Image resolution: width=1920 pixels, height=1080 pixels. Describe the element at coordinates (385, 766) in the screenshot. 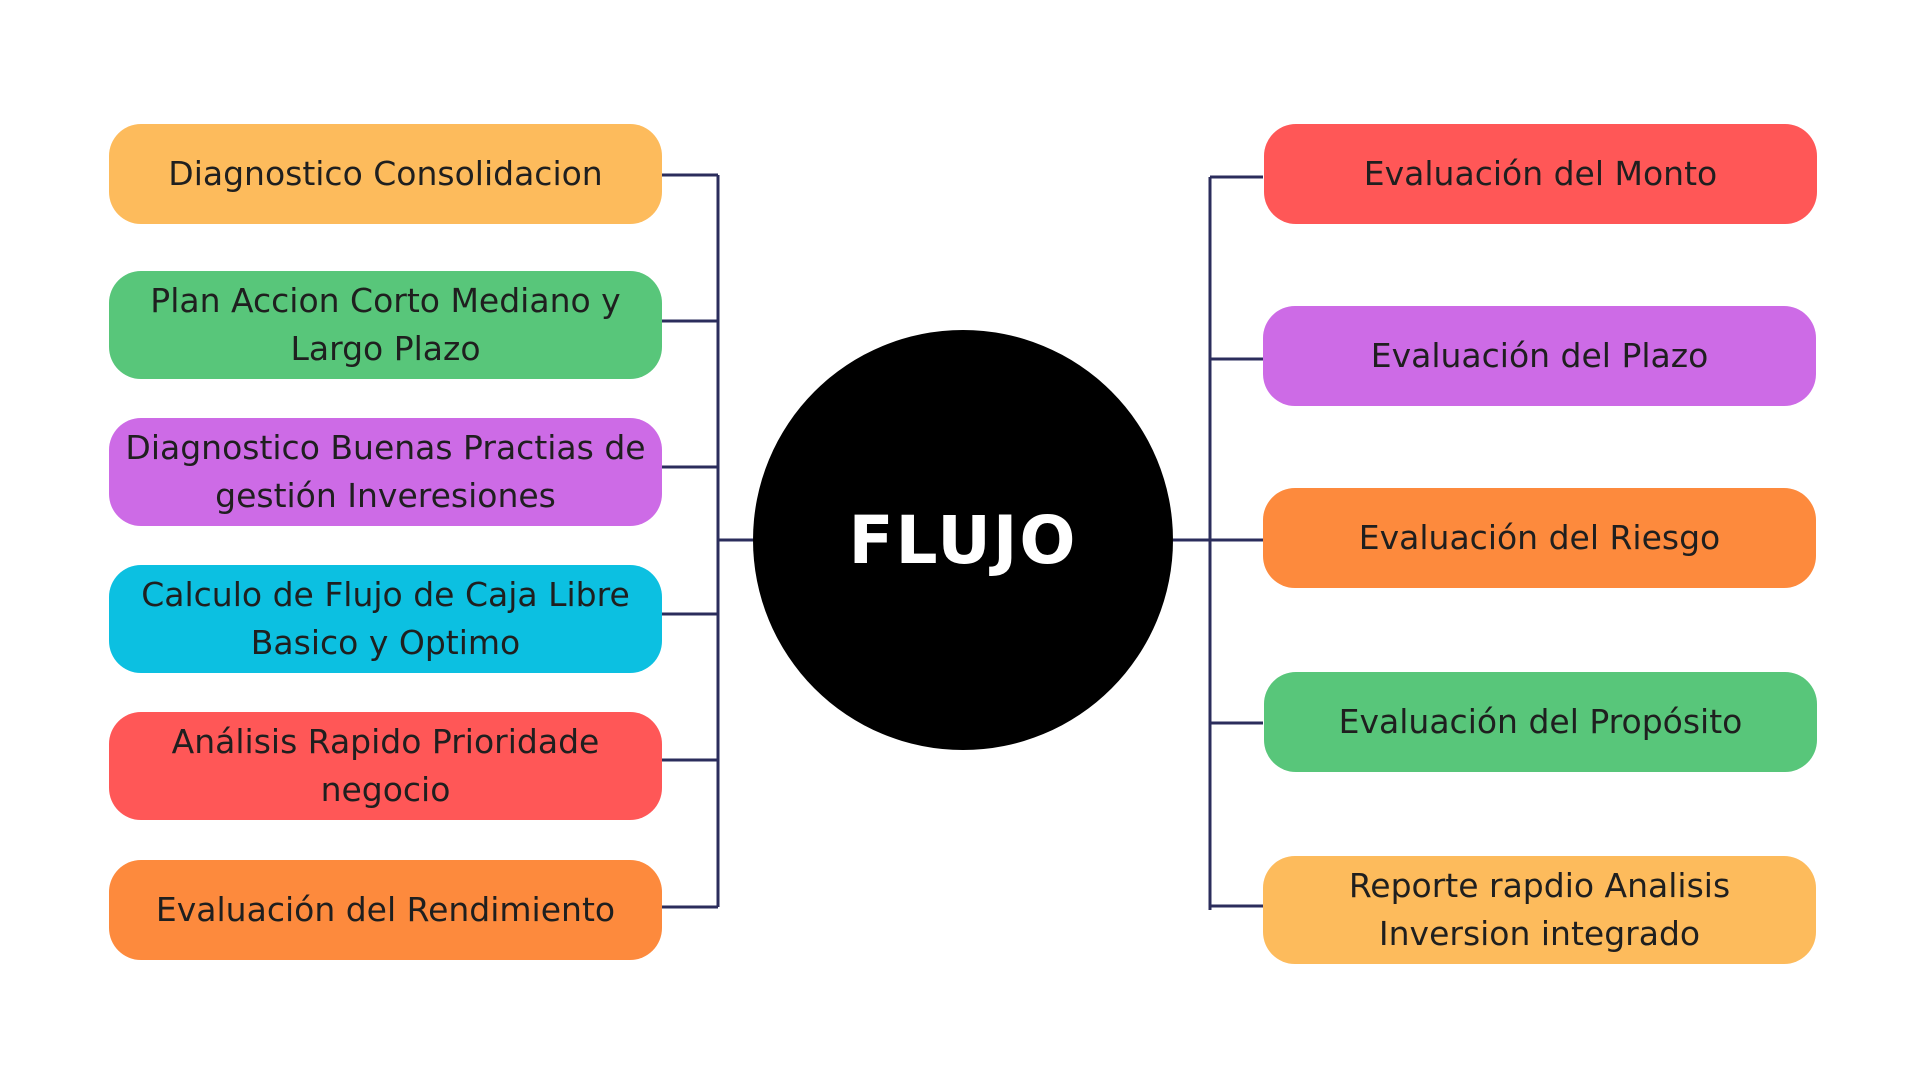

I see `left-node-analisis-rapido: Análisis Rapido Prioridade negocio` at that location.